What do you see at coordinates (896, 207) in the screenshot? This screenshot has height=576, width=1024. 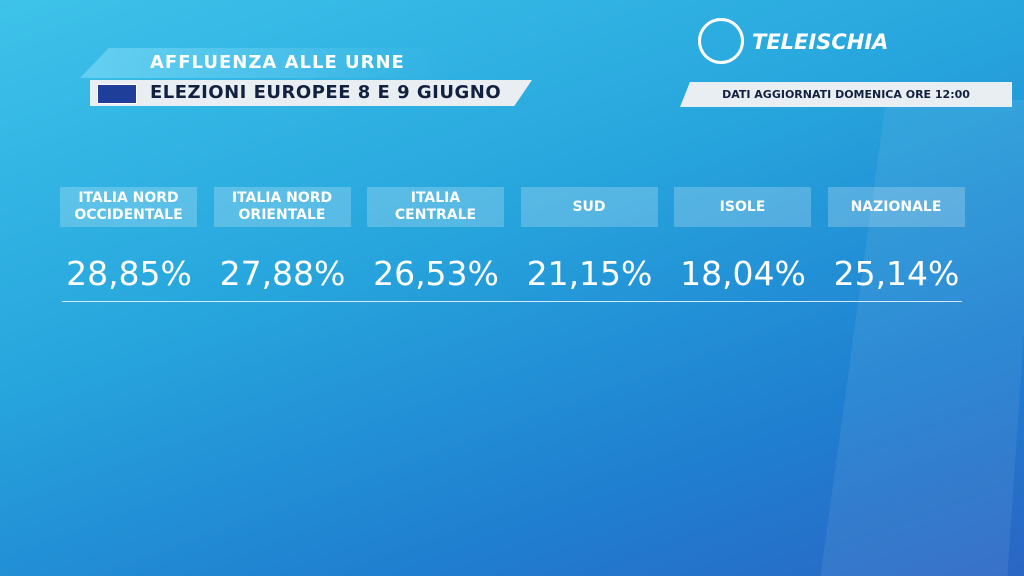 I see `region-label: NAZIONALE` at bounding box center [896, 207].